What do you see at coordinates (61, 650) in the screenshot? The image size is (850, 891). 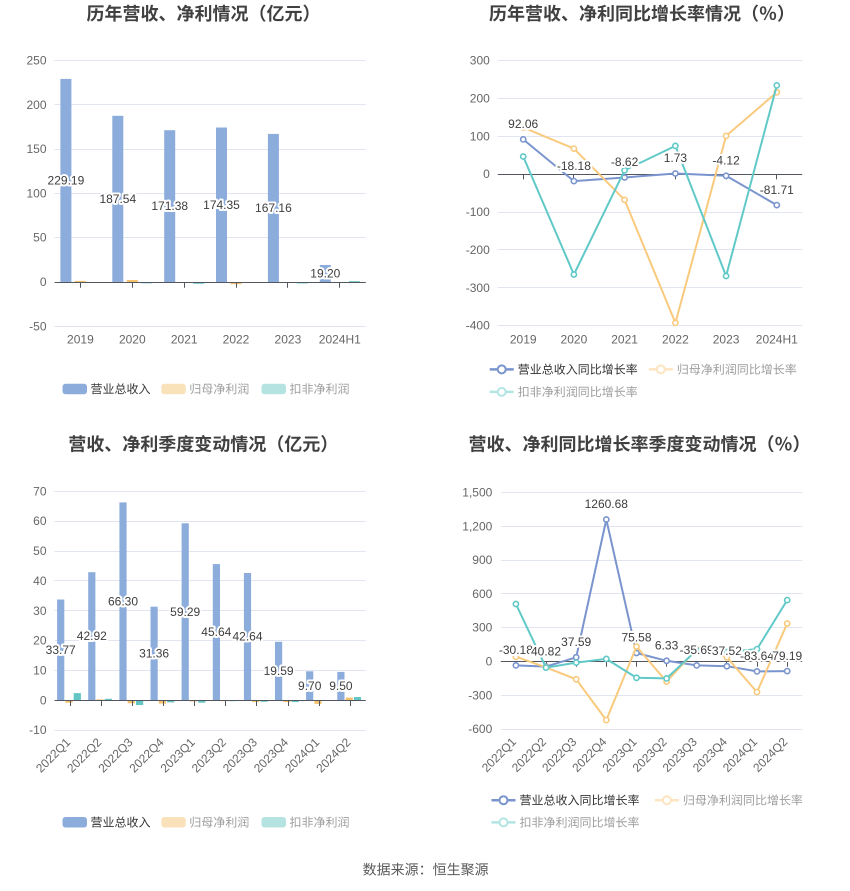 I see `svg-text: 33.77` at bounding box center [61, 650].